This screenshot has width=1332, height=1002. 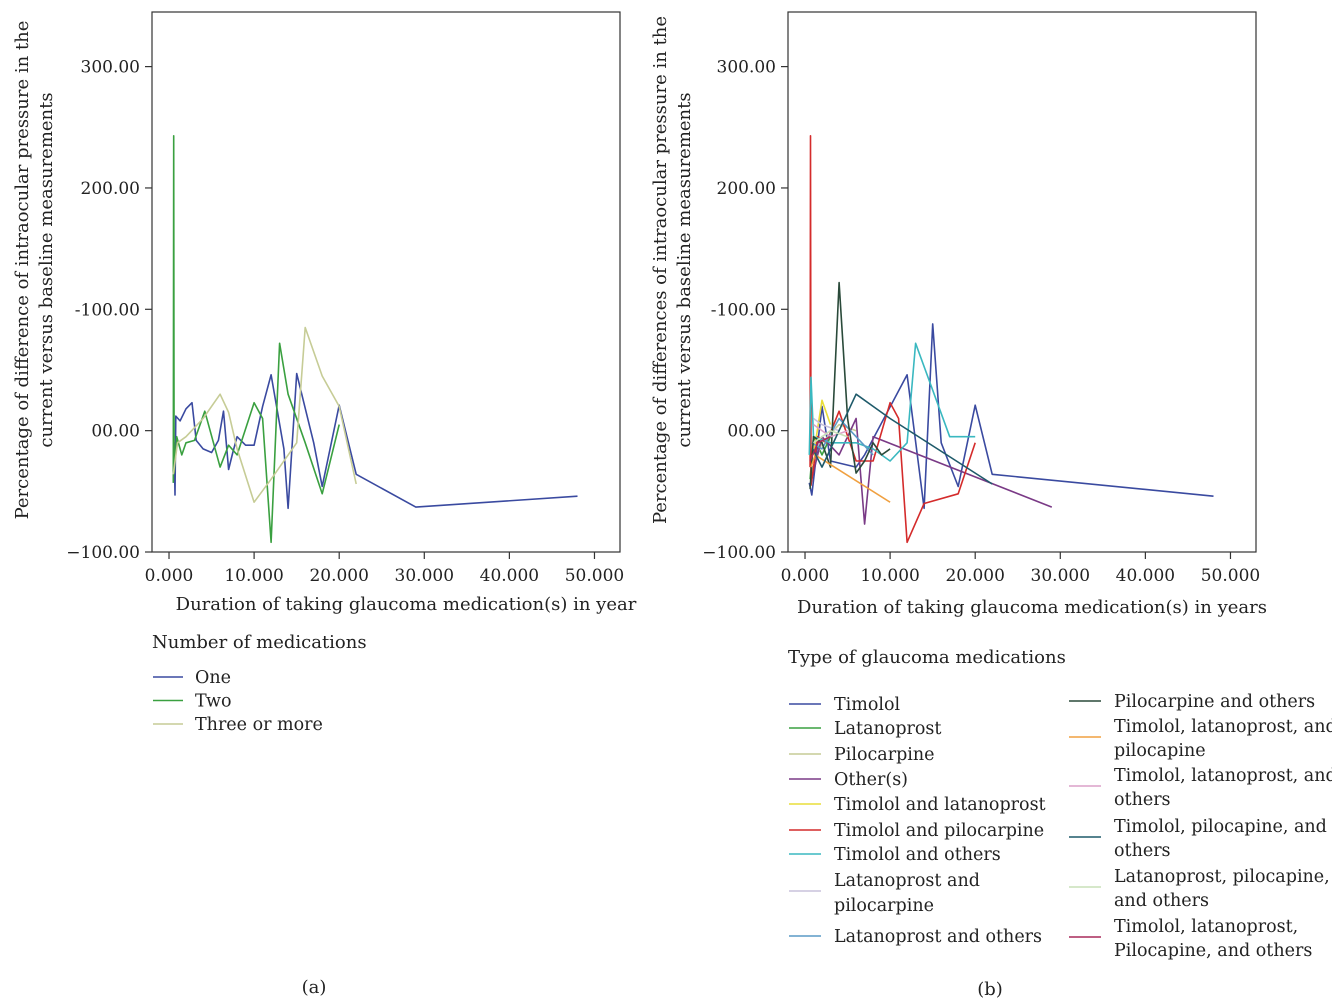 I want to click on series-line-one, so click(x=375, y=441).